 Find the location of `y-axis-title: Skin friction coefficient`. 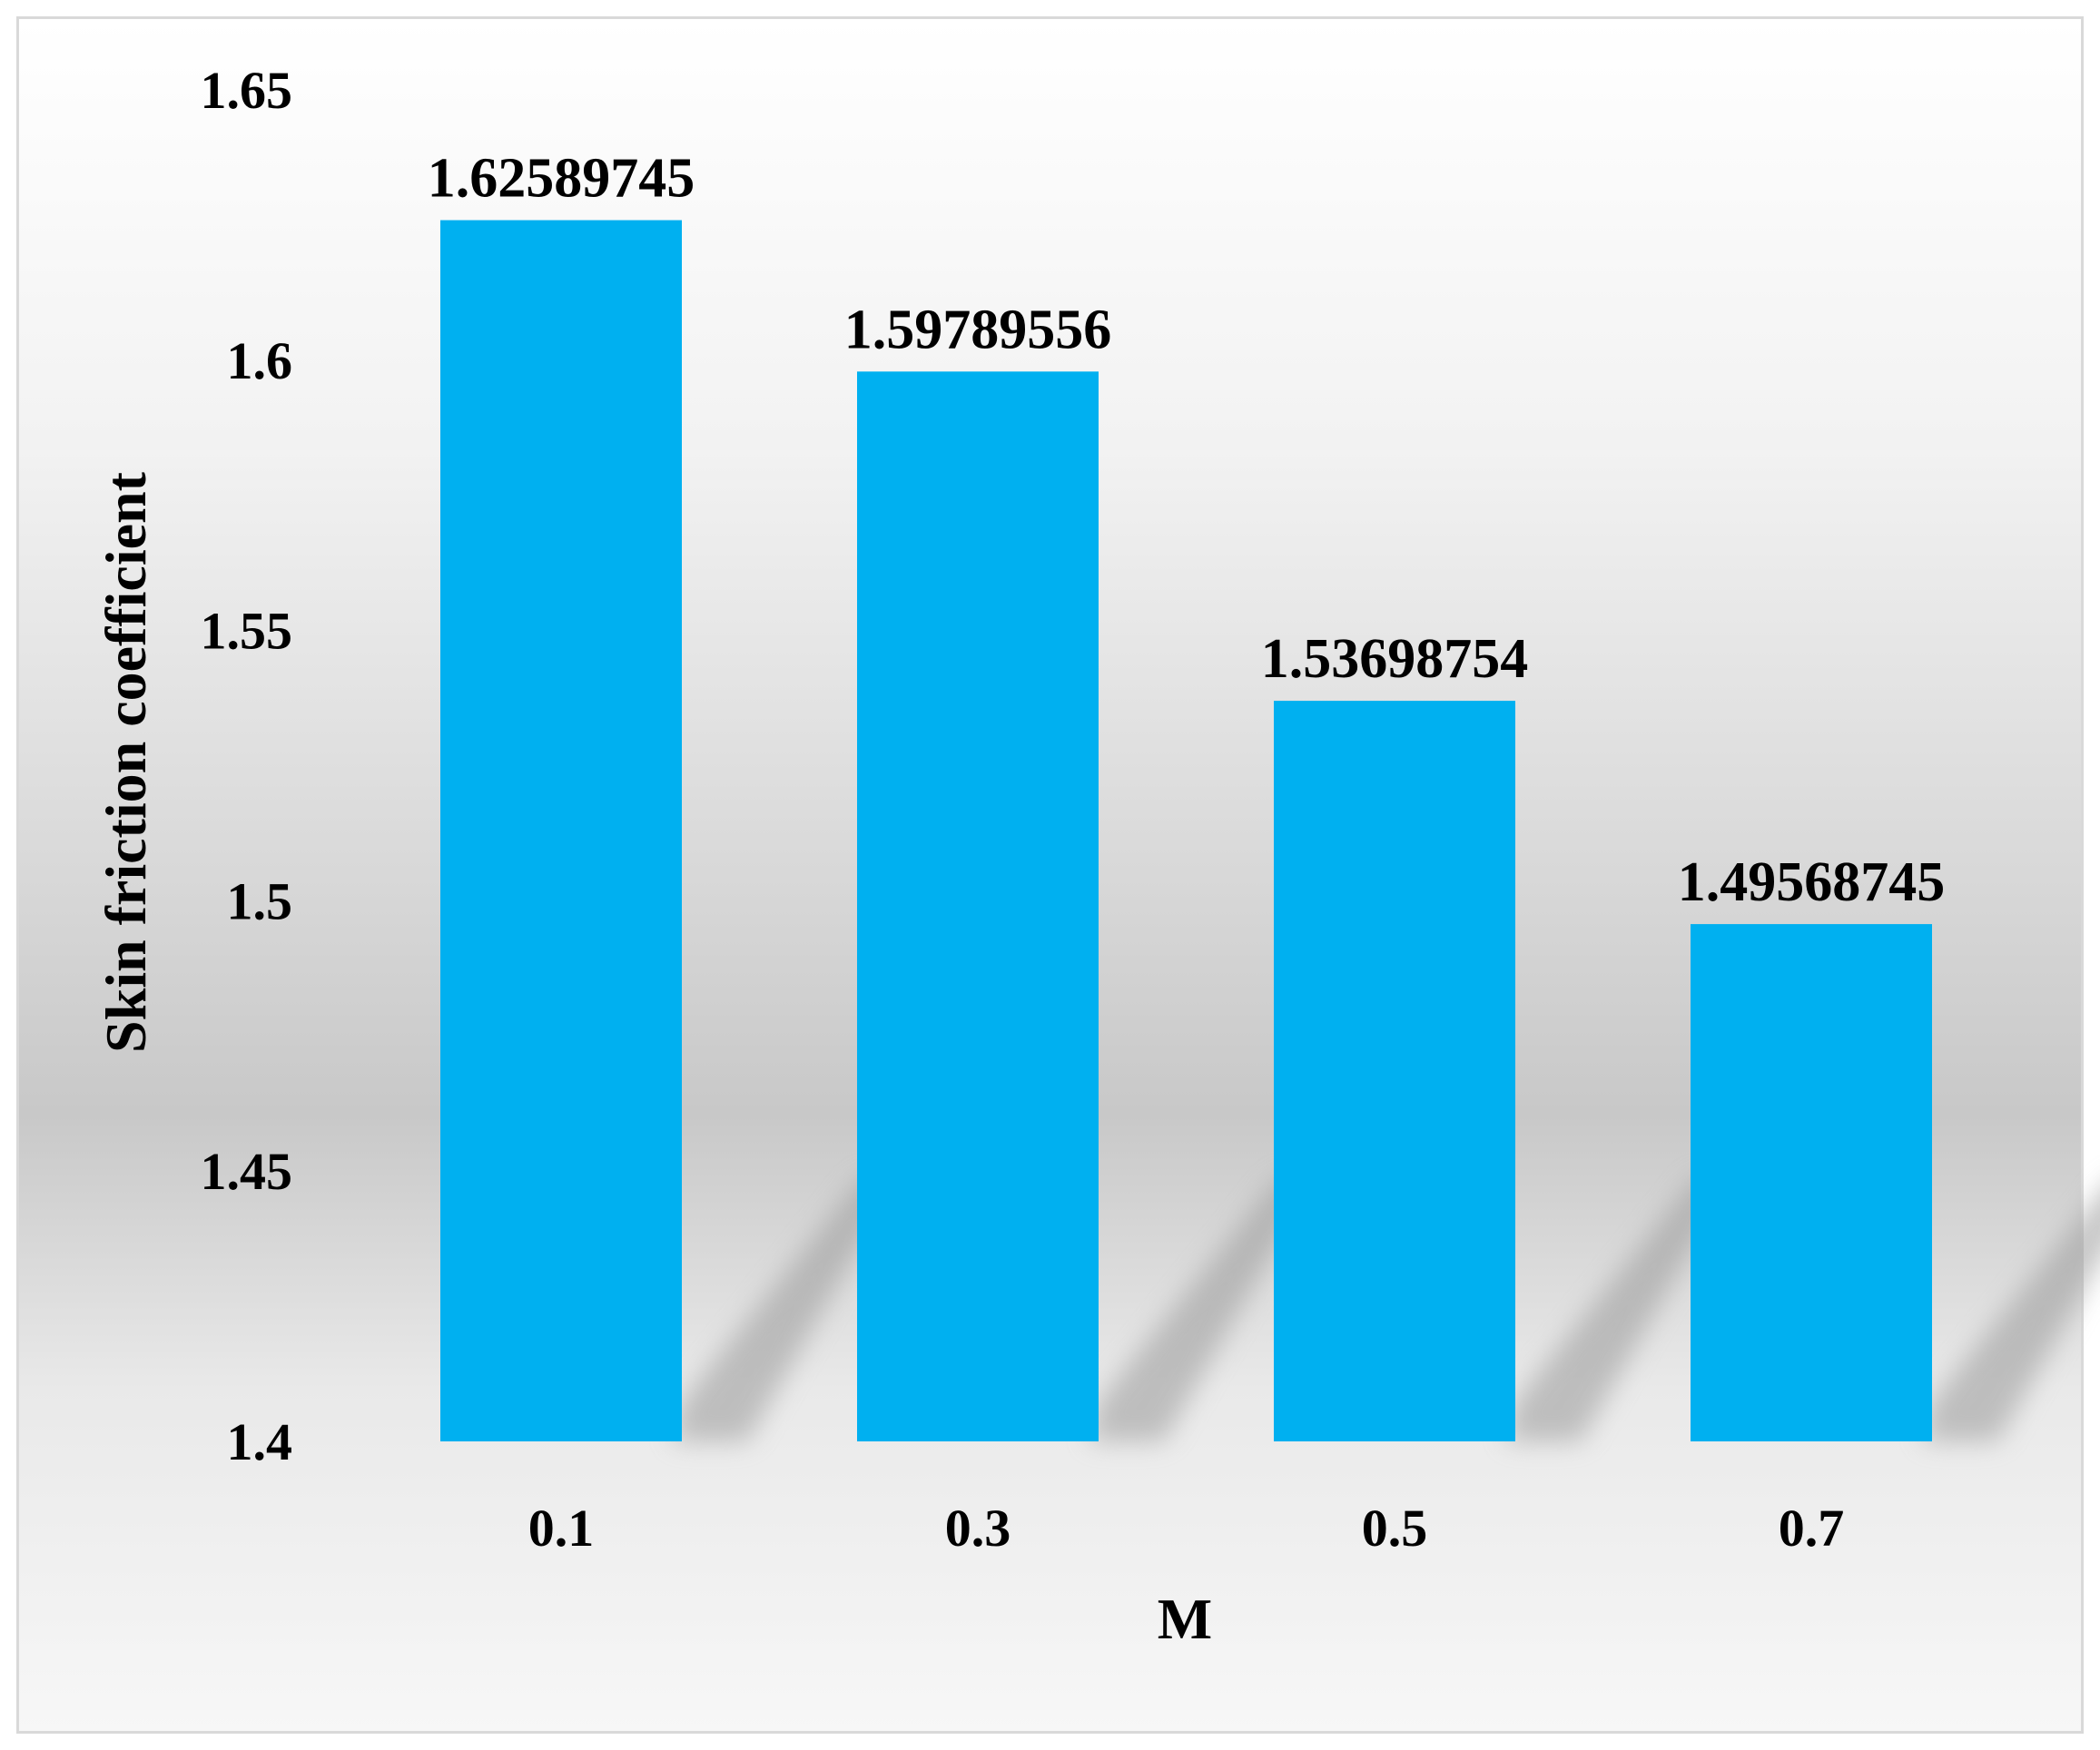

y-axis-title: Skin friction coefficient is located at coordinates (126, 762).